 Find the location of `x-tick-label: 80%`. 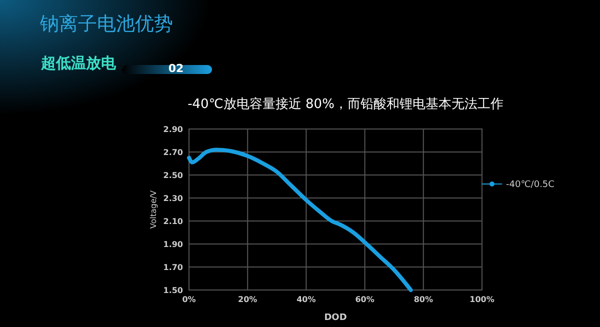

x-tick-label: 80% is located at coordinates (423, 299).